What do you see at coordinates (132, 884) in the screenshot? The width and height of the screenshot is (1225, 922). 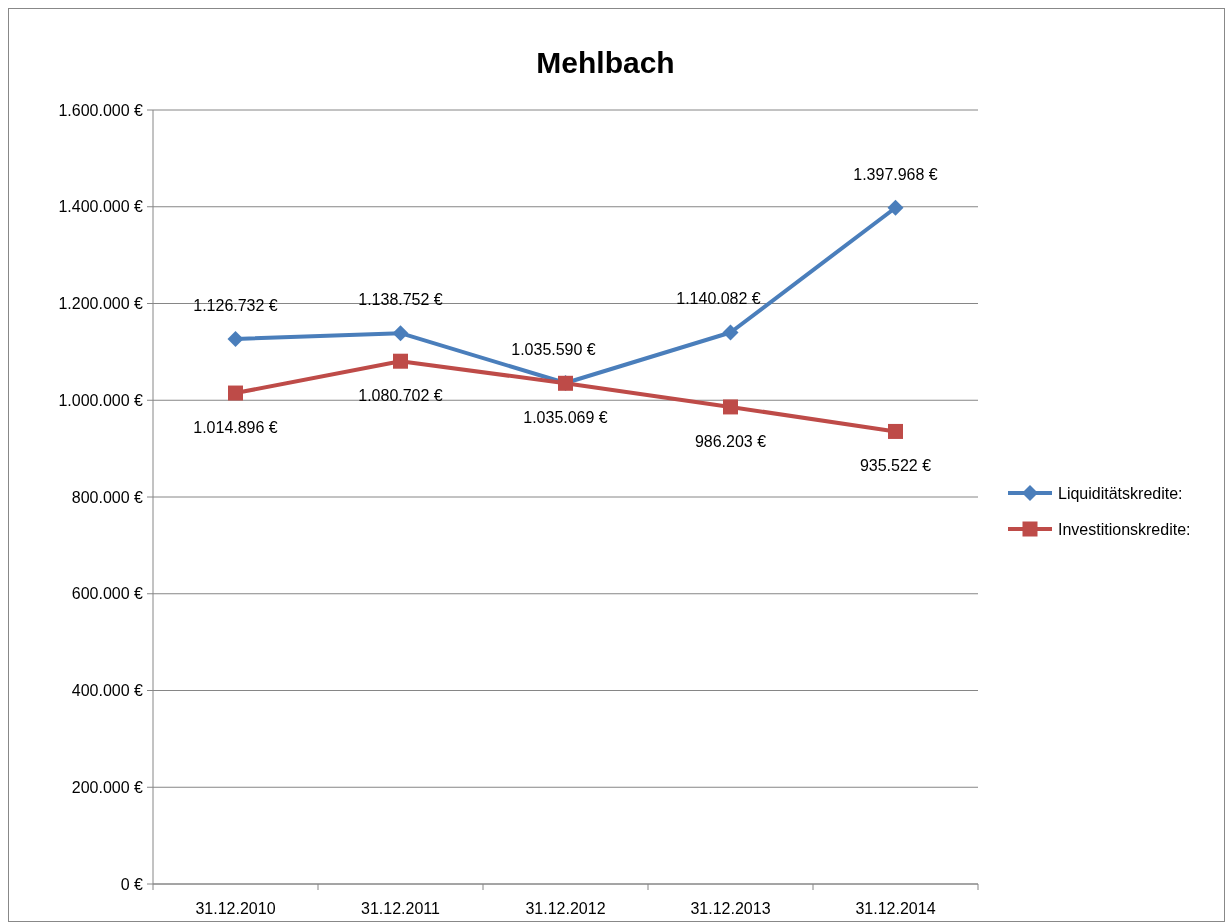 I see `y-tick-label: 0 €` at bounding box center [132, 884].